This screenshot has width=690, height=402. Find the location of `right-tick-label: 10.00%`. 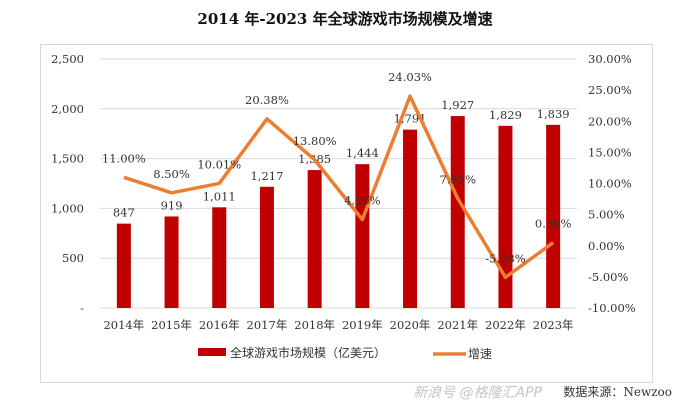

right-tick-label: 10.00% is located at coordinates (610, 184).